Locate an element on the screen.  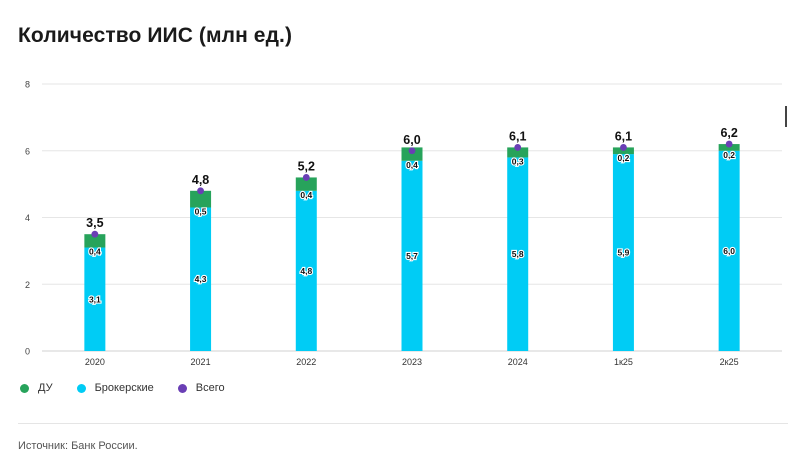
y-tick-label: 8 is located at coordinates (27, 85).